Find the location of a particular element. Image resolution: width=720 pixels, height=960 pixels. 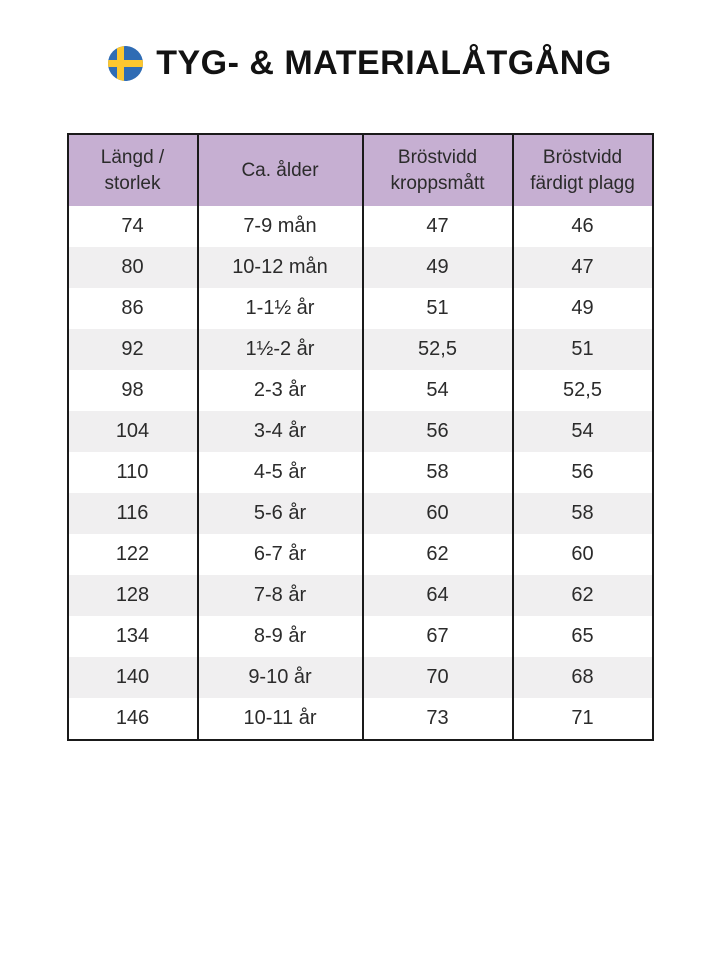

table-cell: 74 is located at coordinates (132, 226).